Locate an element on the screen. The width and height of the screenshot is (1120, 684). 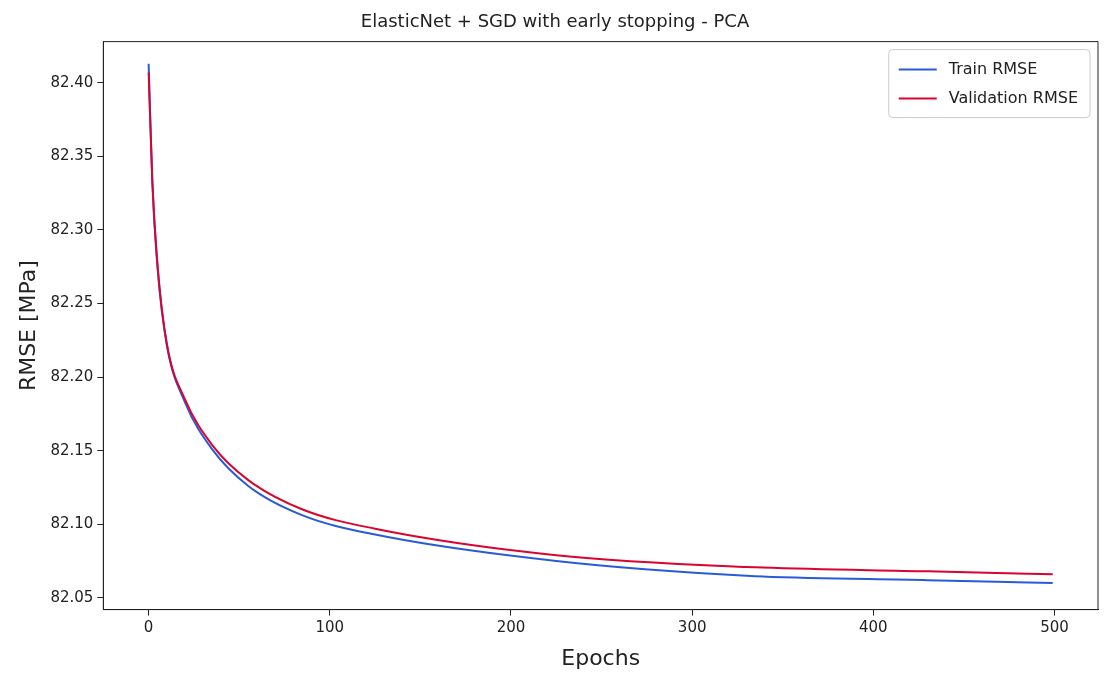
x-tick-label: 100 is located at coordinates (330, 627).